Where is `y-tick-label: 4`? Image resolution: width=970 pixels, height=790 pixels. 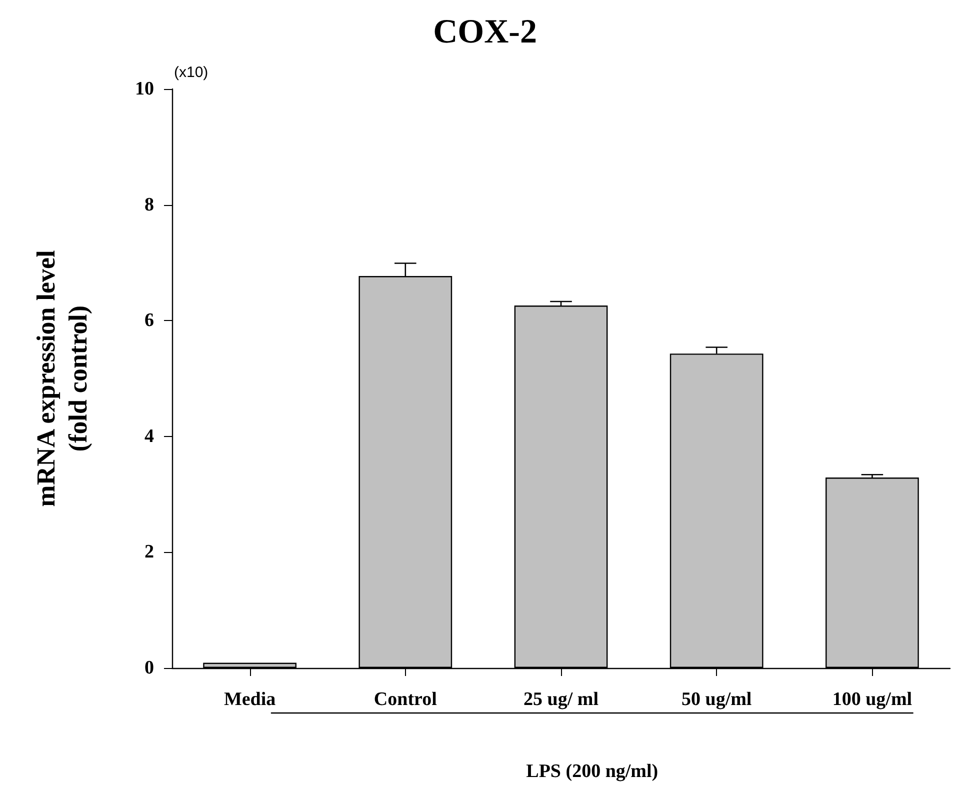
y-tick-label: 4 is located at coordinates (149, 436).